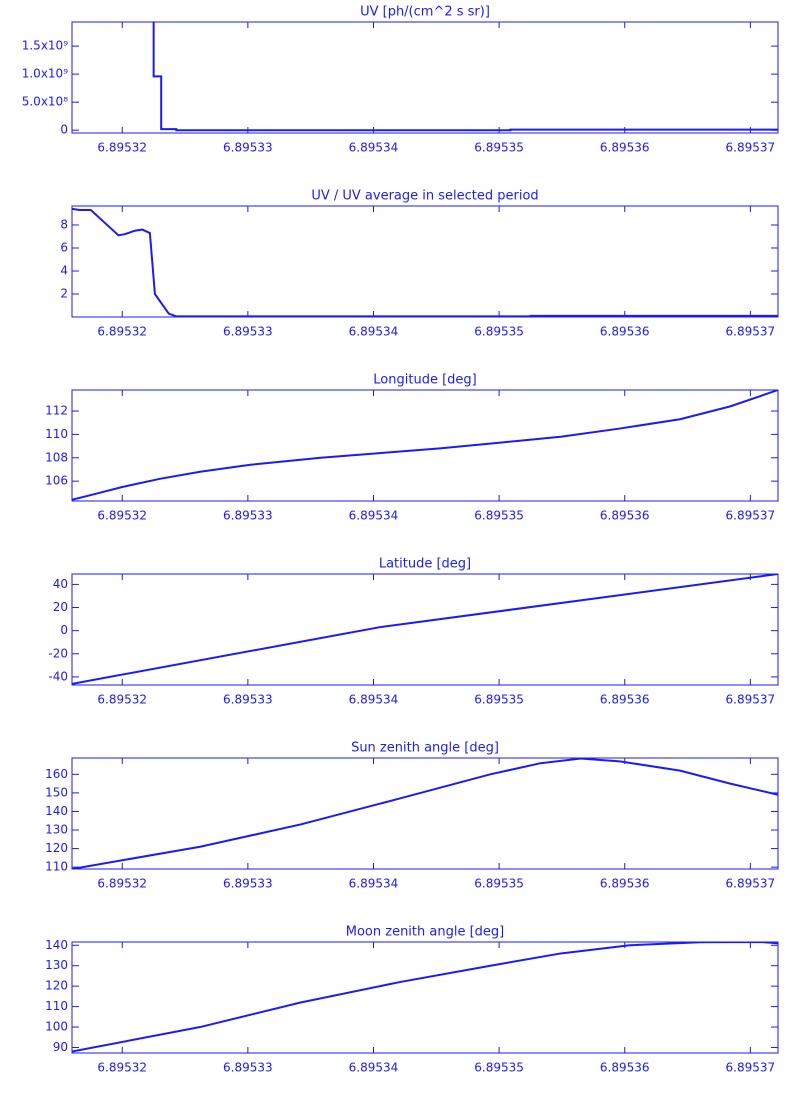 Image resolution: width=800 pixels, height=1100 pixels. What do you see at coordinates (56, 774) in the screenshot?
I see `y-tick-label: 160` at bounding box center [56, 774].